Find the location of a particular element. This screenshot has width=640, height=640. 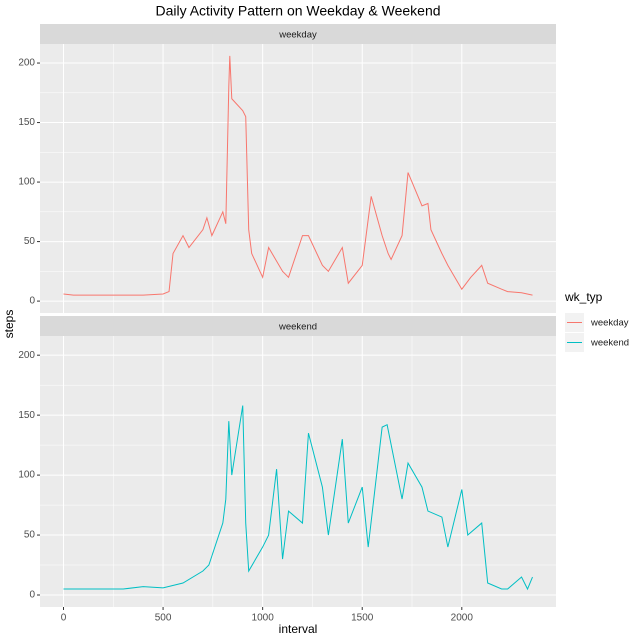

x-tick-label: 1000 is located at coordinates (263, 618).